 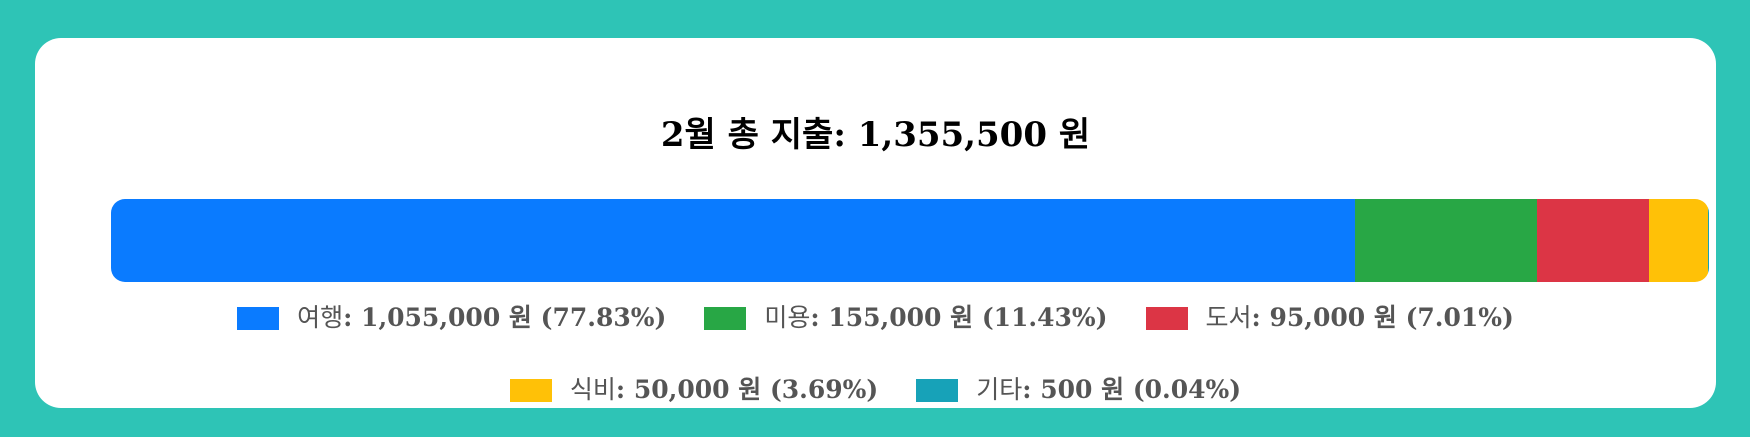 I want to click on chart-title: 2월 총 지출: 1,355,500 원, so click(x=875, y=135).